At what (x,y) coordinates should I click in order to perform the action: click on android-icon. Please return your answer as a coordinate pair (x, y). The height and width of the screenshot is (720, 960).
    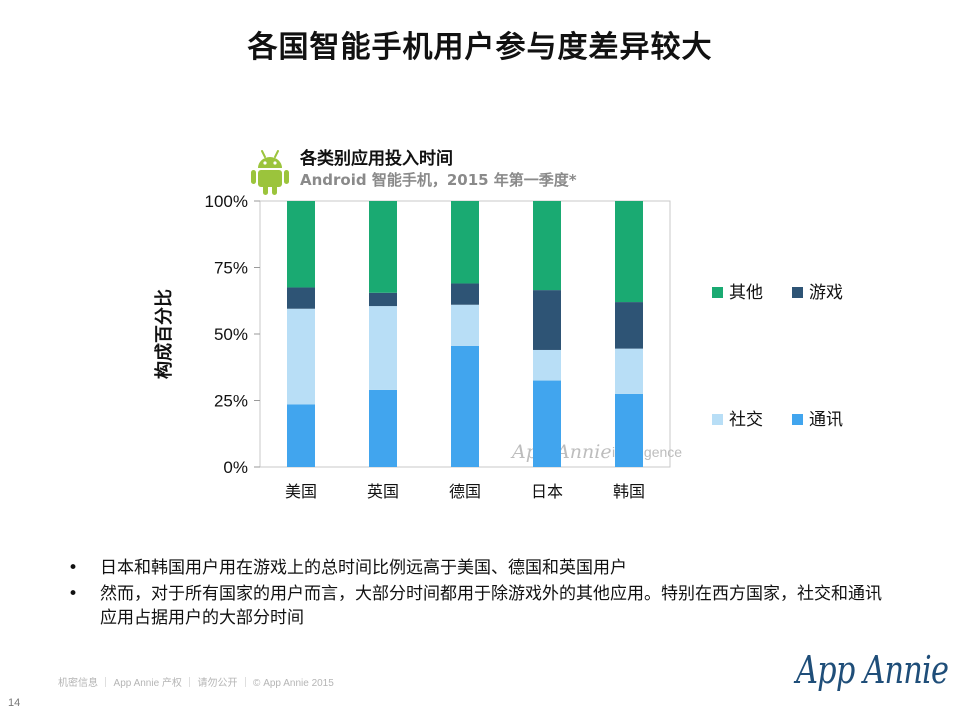
    Looking at the image, I should click on (270, 172).